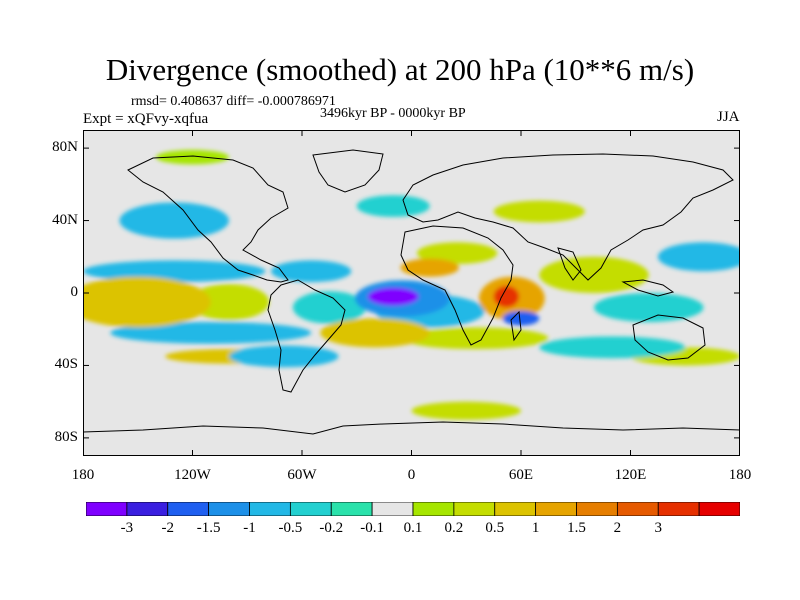 The height and width of the screenshot is (600, 800). I want to click on colorbar-label-12: 2, so click(617, 528).